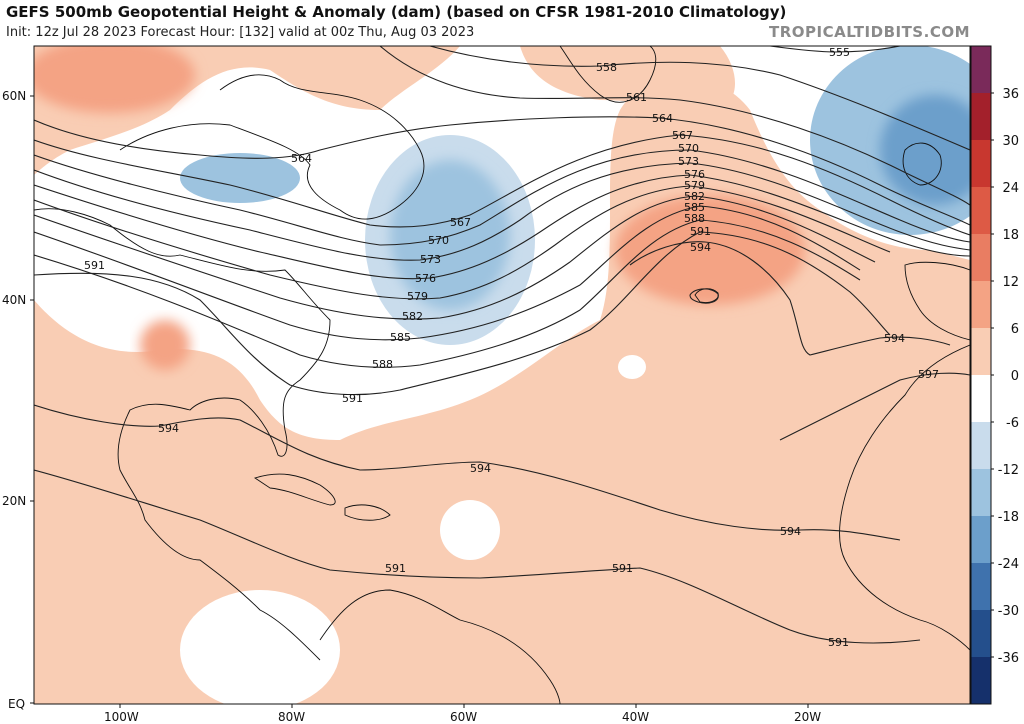 The image size is (1024, 724). Describe the element at coordinates (994, 375) in the screenshot. I see `colorbar: 36 30 24 18 12 6 0 -6 -12 -18 -24 -30 -36` at that location.